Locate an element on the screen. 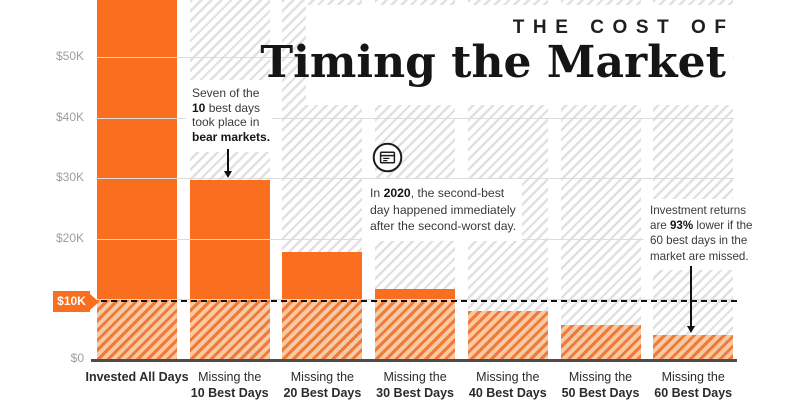 The image size is (800, 419). threshold-tag-label: $10K is located at coordinates (71, 301).